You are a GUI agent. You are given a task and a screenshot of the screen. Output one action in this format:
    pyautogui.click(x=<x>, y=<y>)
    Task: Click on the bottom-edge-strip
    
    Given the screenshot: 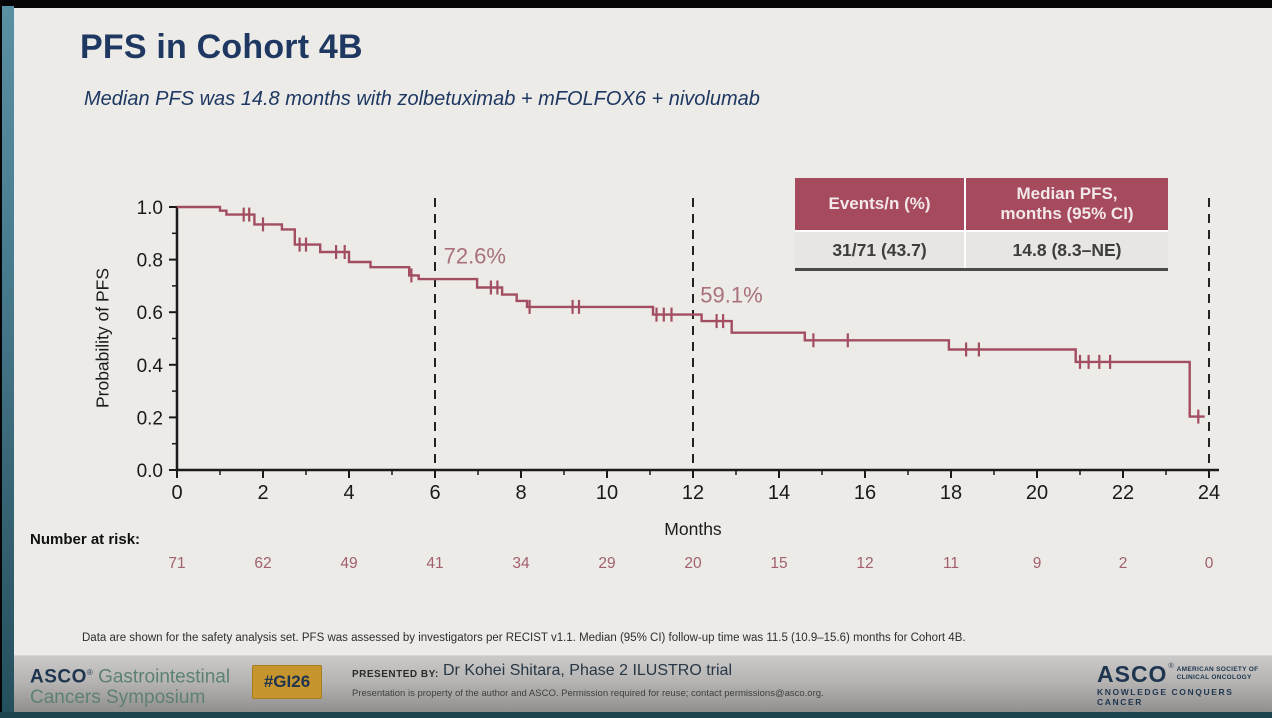 What is the action you would take?
    pyautogui.click(x=636, y=715)
    